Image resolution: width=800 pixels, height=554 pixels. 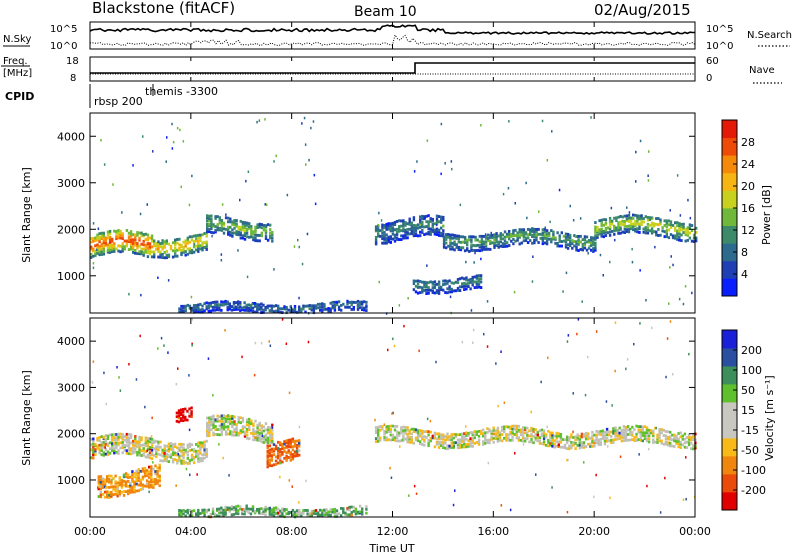 I want to click on velocity-colorbar-tick-label: -50, so click(x=750, y=450).